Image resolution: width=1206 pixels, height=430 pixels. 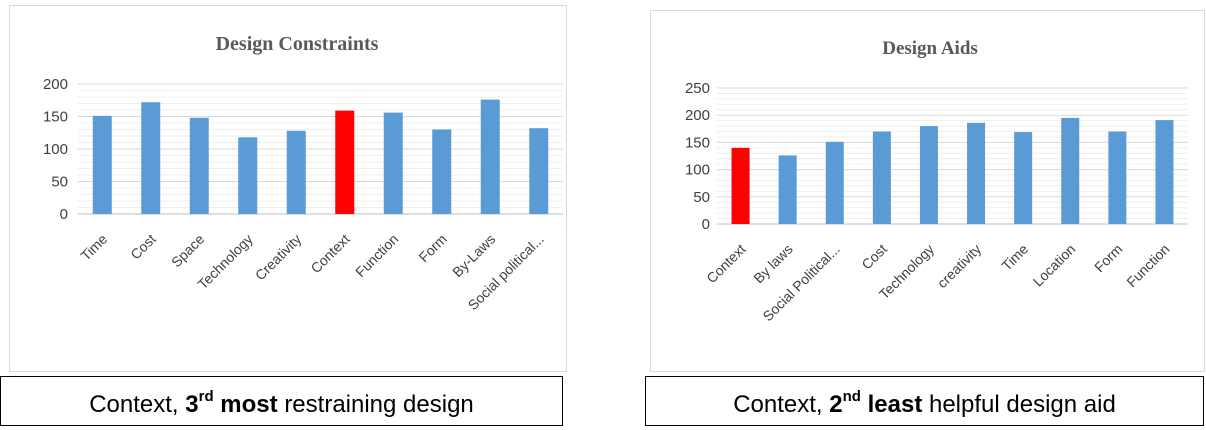 What do you see at coordinates (874, 257) in the screenshot?
I see `x-tick-label-cost: Cost` at bounding box center [874, 257].